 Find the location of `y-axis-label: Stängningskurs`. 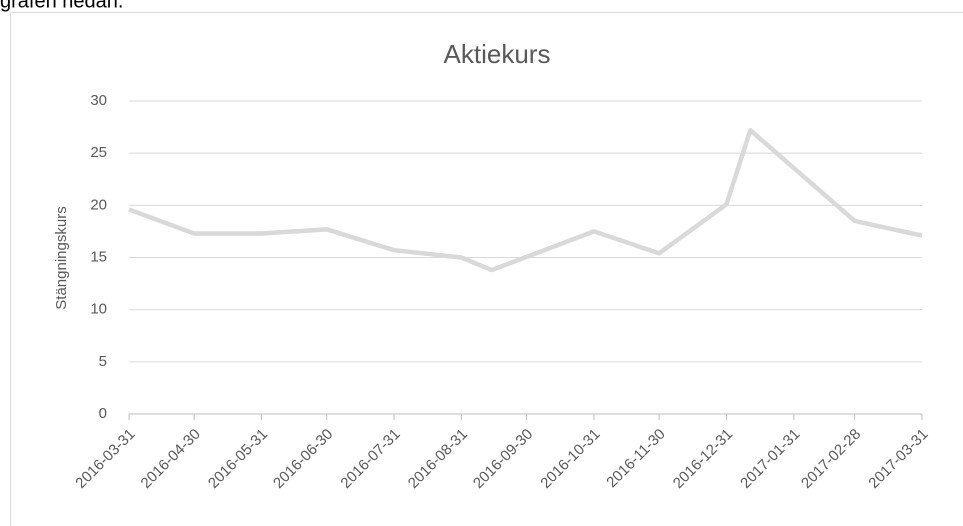

y-axis-label: Stängningskurs is located at coordinates (61, 257).